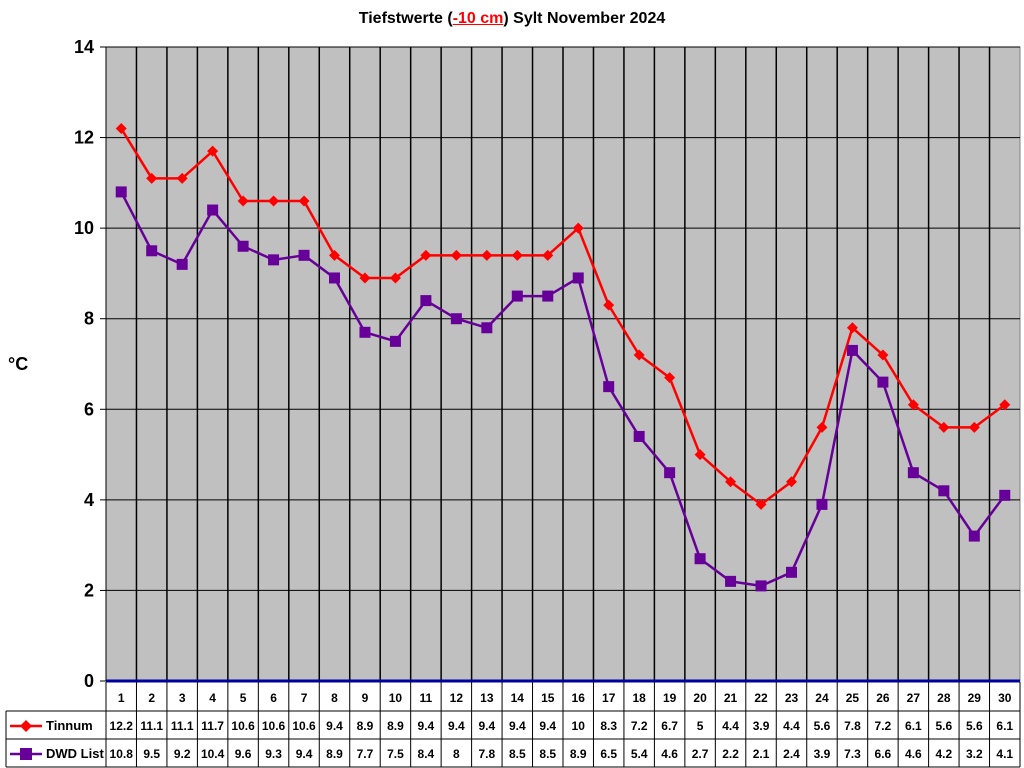 The image size is (1024, 768). I want to click on table-header-cell: 5, so click(243, 698).